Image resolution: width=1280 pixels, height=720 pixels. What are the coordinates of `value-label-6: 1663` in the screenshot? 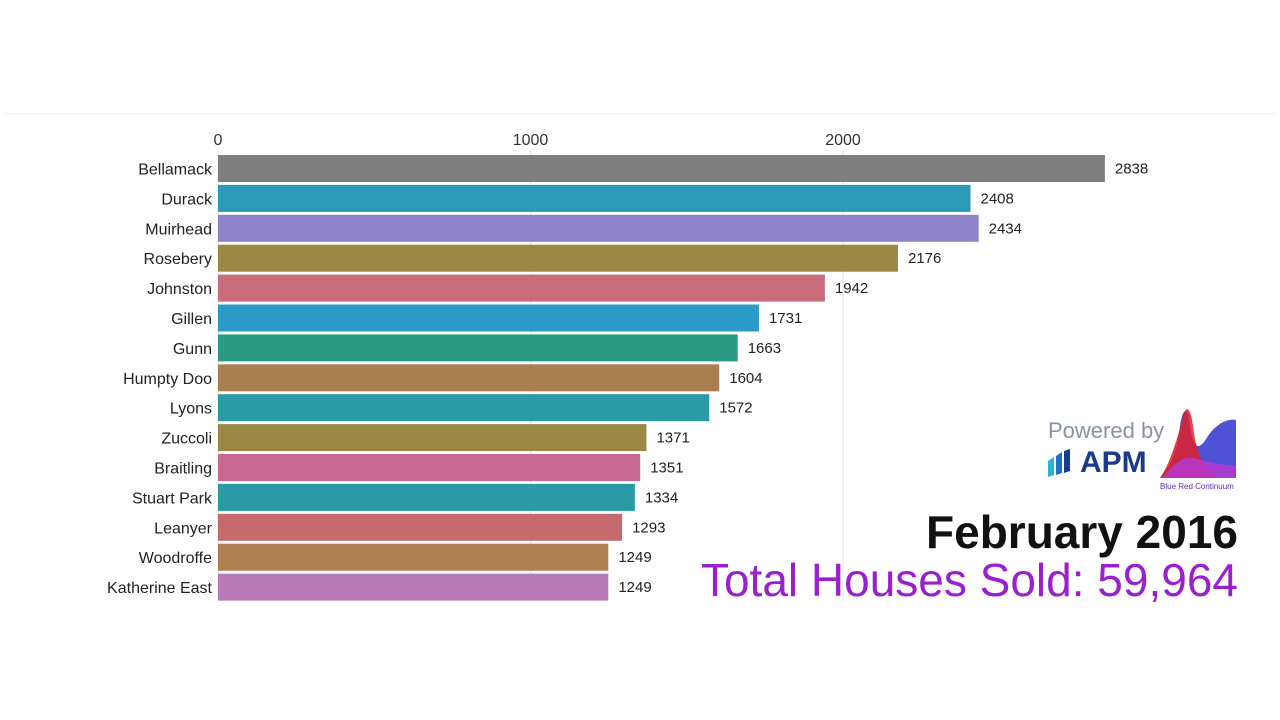 It's located at (764, 348).